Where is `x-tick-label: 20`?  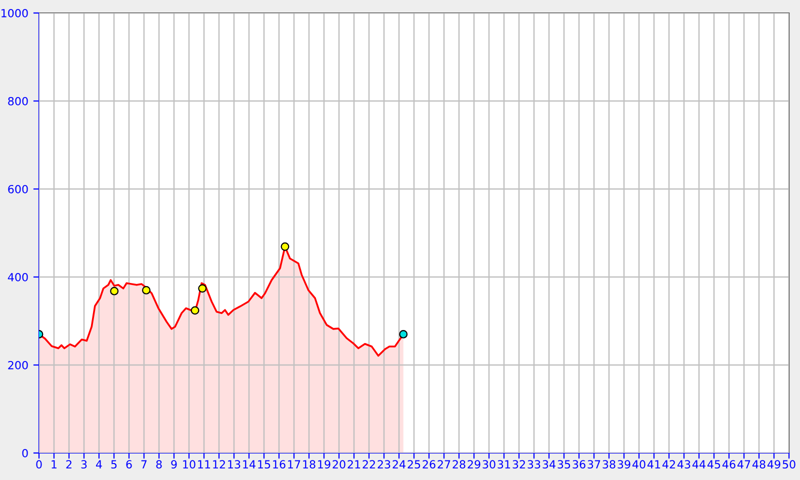 x-tick-label: 20 is located at coordinates (339, 464).